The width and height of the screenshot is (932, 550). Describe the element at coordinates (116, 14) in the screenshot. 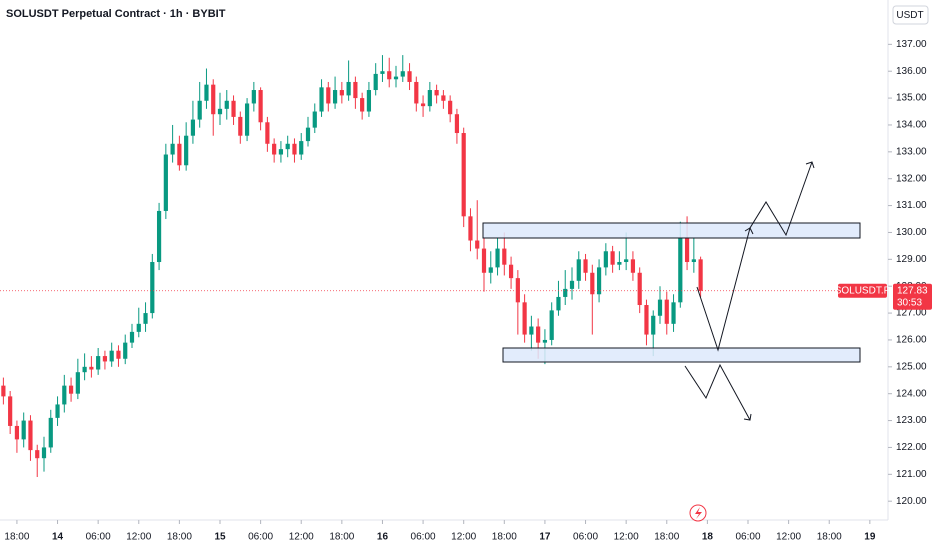

I see `chart-title: SOLUSDT Perpetual Contract · 1h · BYBIT` at that location.